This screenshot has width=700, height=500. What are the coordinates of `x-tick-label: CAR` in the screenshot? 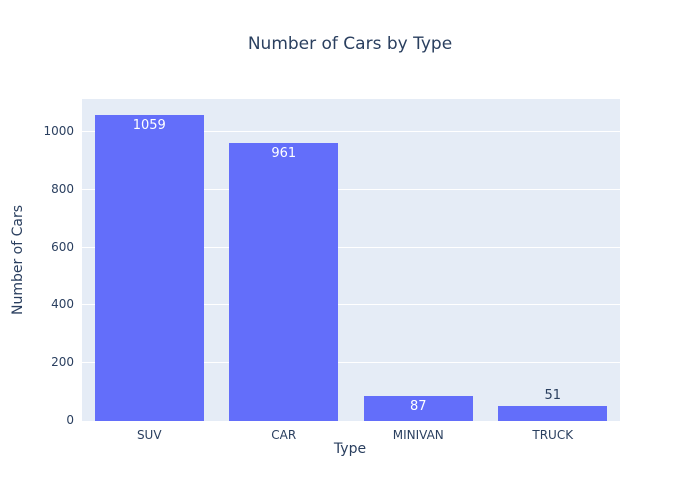 It's located at (284, 435).